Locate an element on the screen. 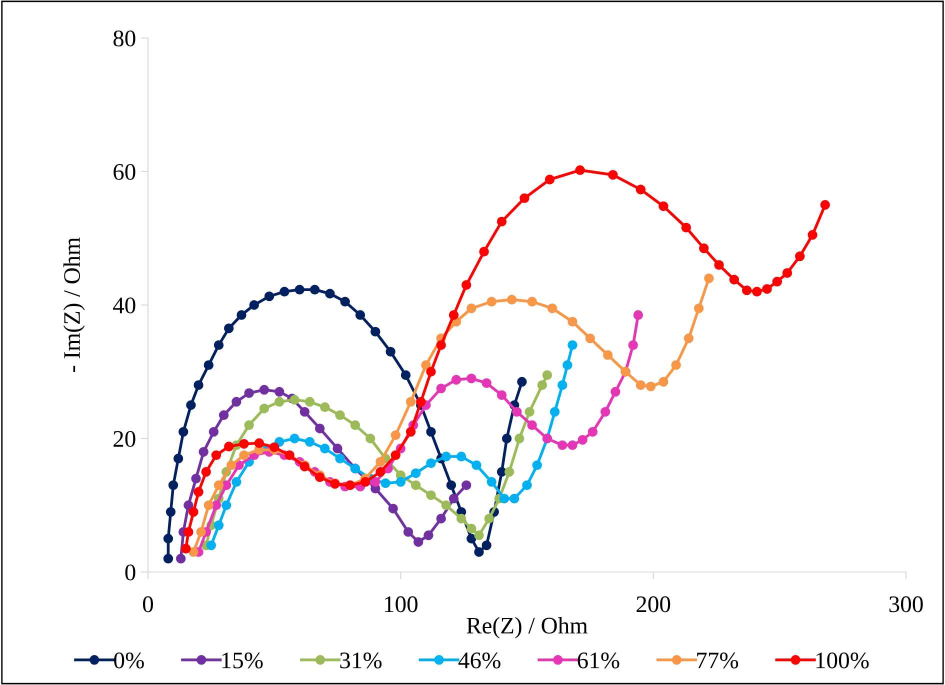 The width and height of the screenshot is (945, 685). legend-label: 61% is located at coordinates (599, 660).